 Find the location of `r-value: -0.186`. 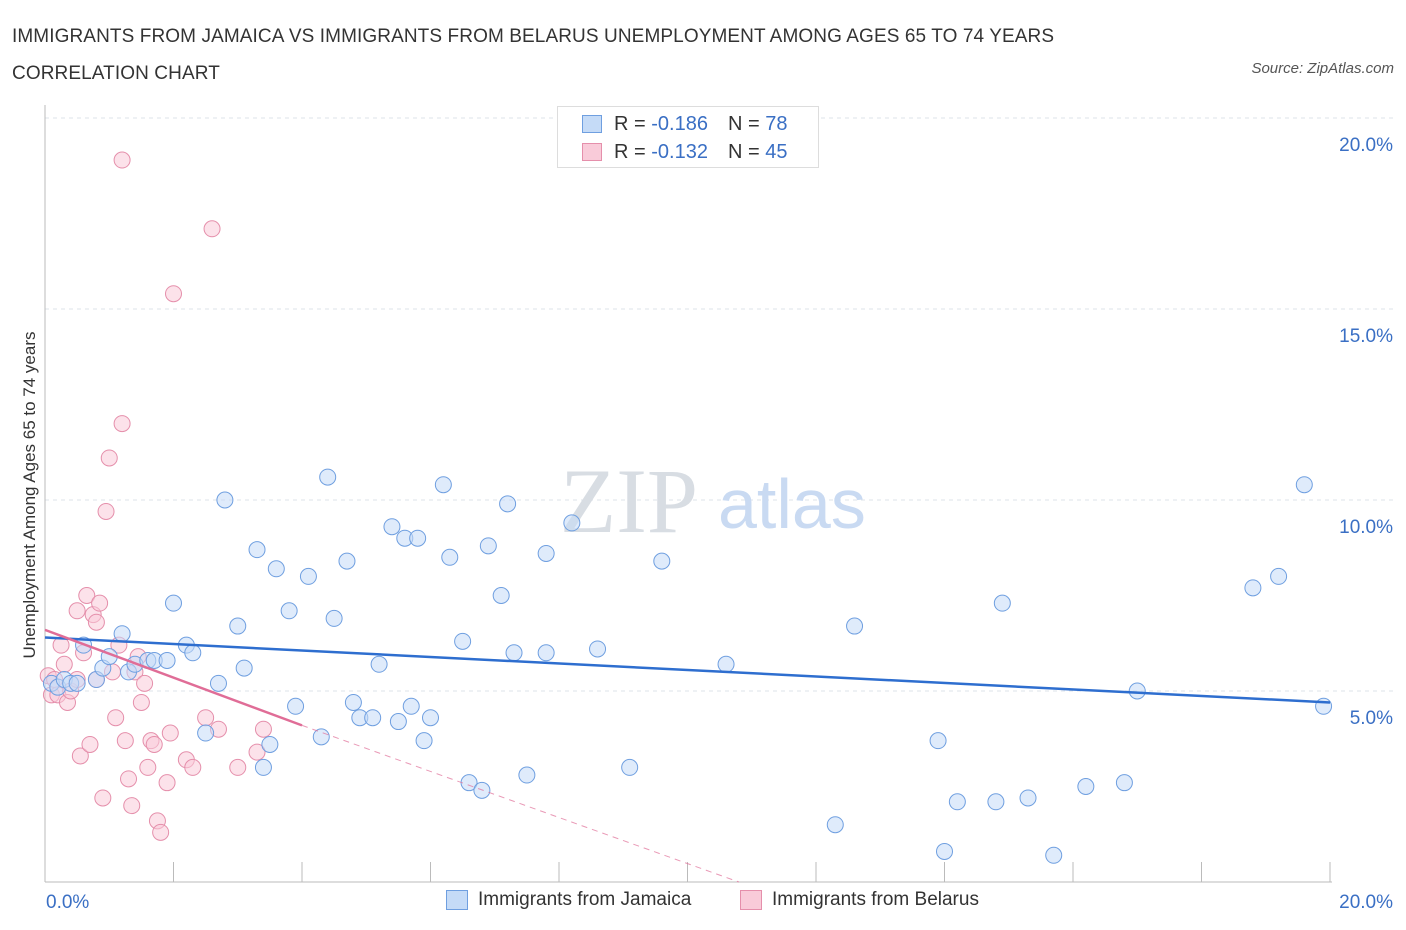

r-value: -0.186 is located at coordinates (679, 123).